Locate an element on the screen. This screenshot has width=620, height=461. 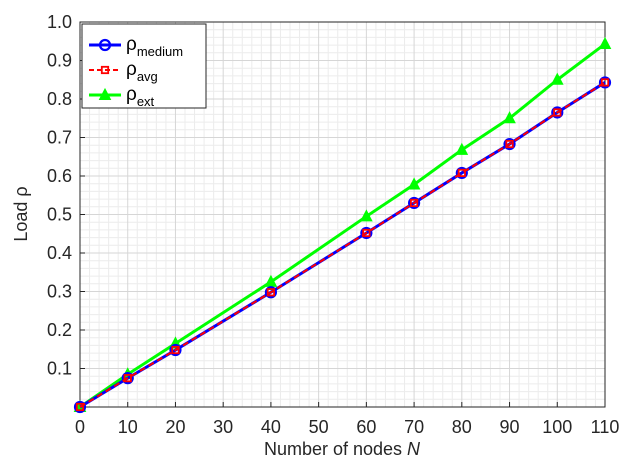
x-tick-label: 80 is located at coordinates (462, 427).